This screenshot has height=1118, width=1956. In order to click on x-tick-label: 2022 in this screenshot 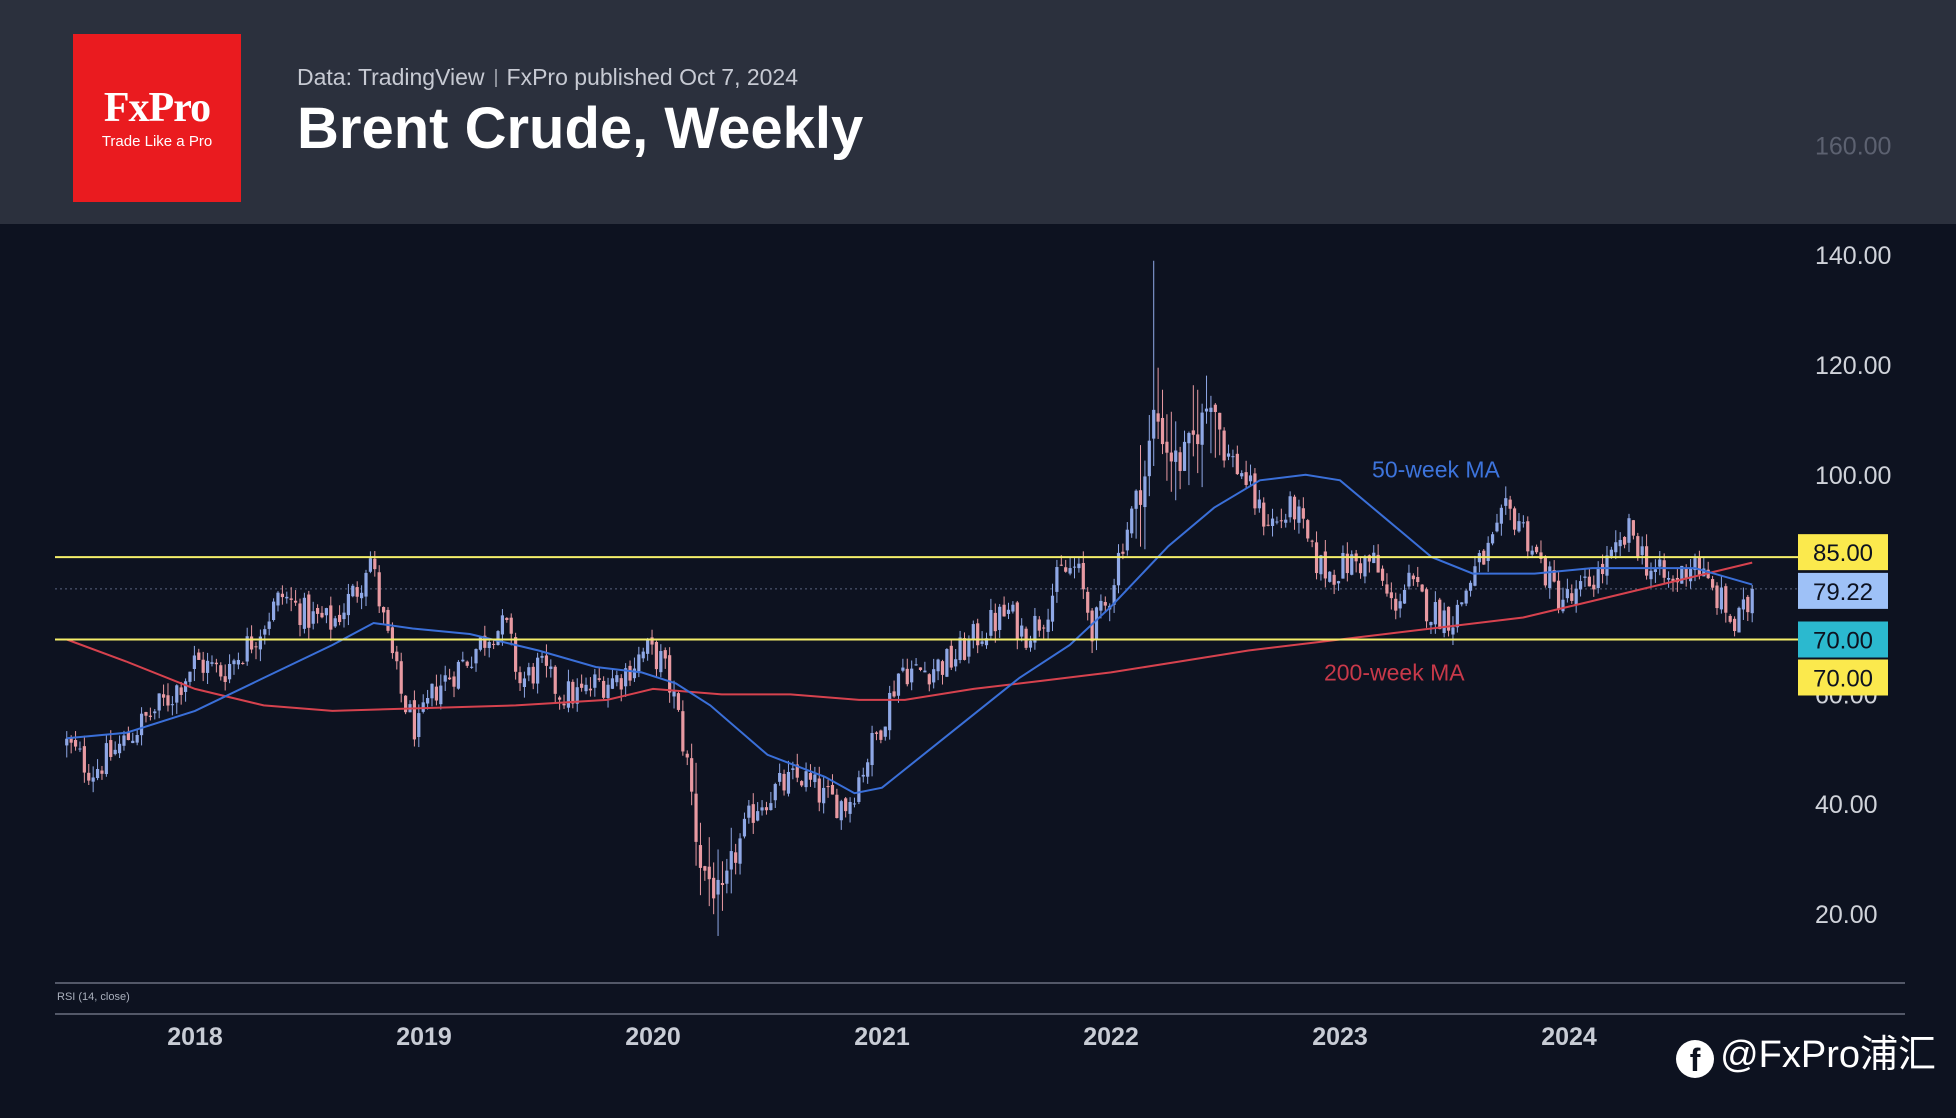, I will do `click(1111, 1037)`.